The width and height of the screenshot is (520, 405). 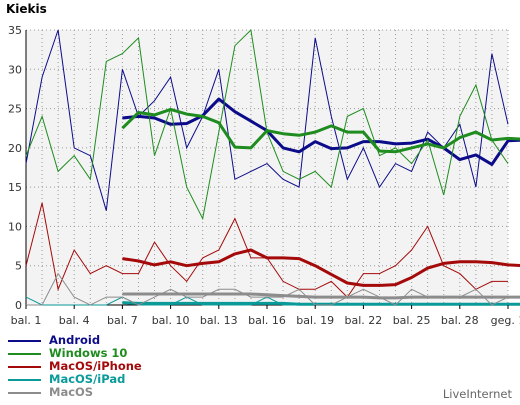 What do you see at coordinates (171, 320) in the screenshot?
I see `x-tick-label: bal. 10` at bounding box center [171, 320].